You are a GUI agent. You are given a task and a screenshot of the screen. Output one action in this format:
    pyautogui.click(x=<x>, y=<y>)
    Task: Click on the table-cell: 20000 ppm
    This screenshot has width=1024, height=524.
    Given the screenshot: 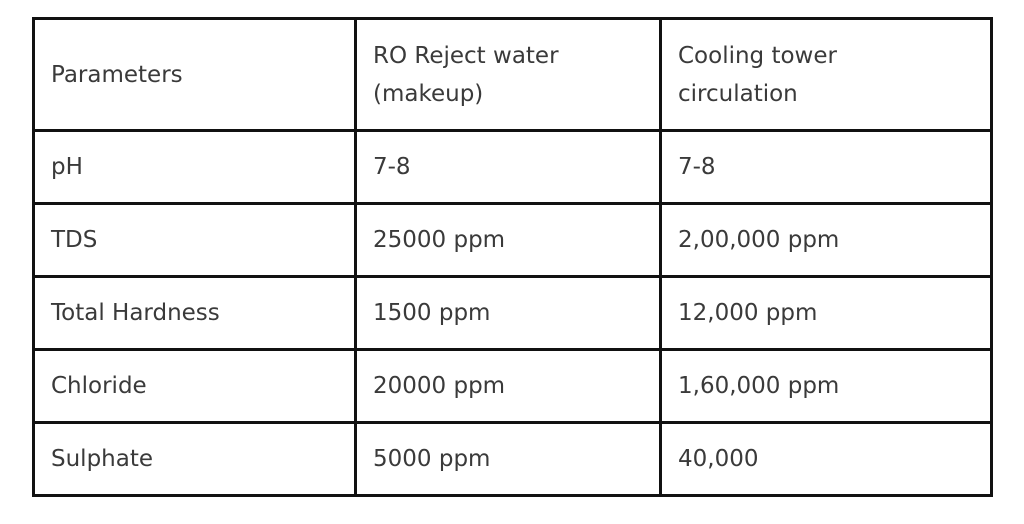 What is the action you would take?
    pyautogui.click(x=508, y=386)
    